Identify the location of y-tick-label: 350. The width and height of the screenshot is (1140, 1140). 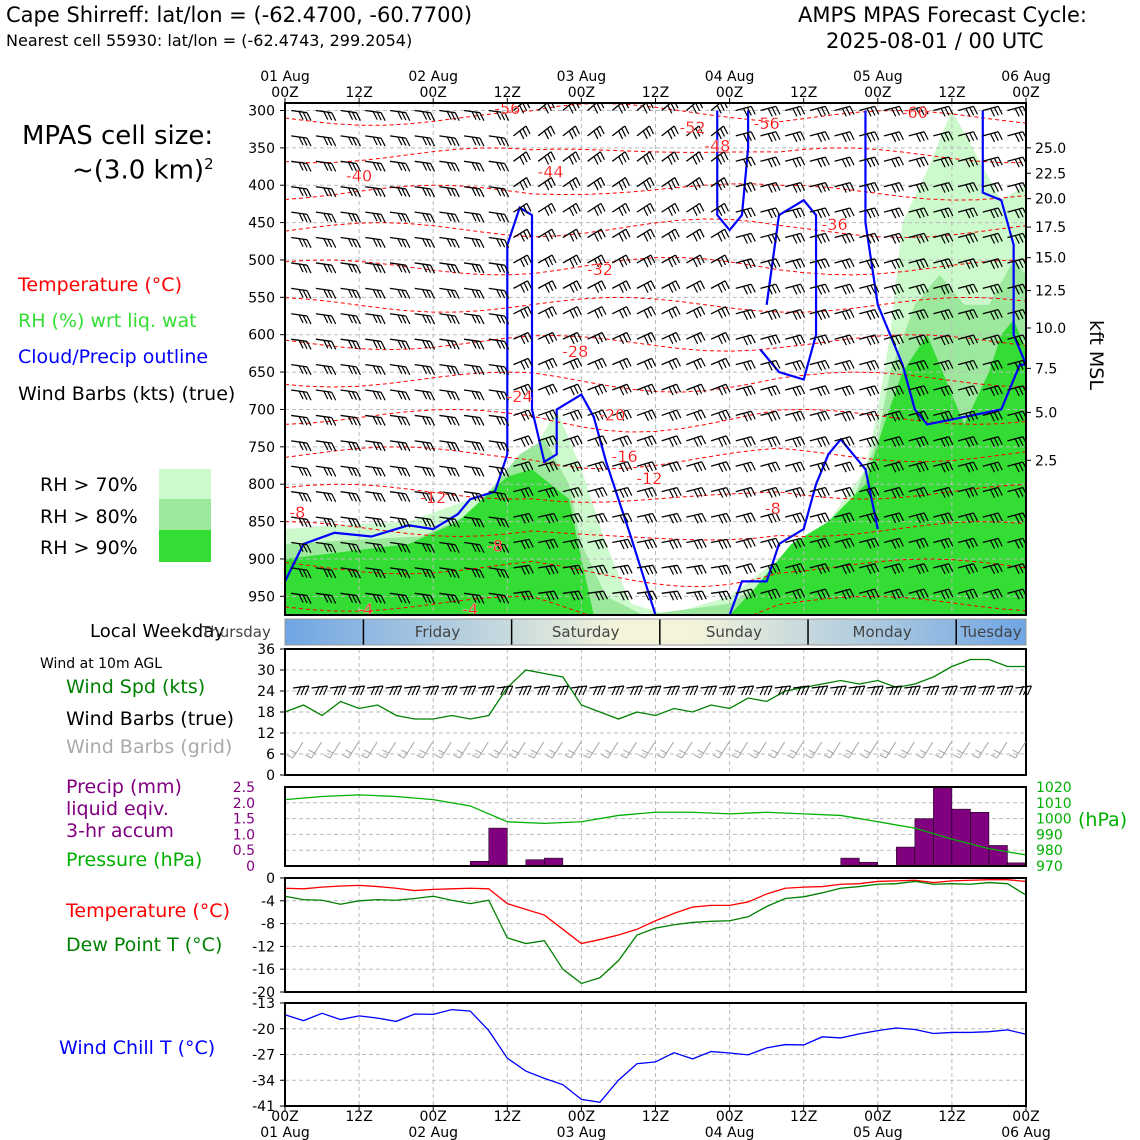
(261, 149).